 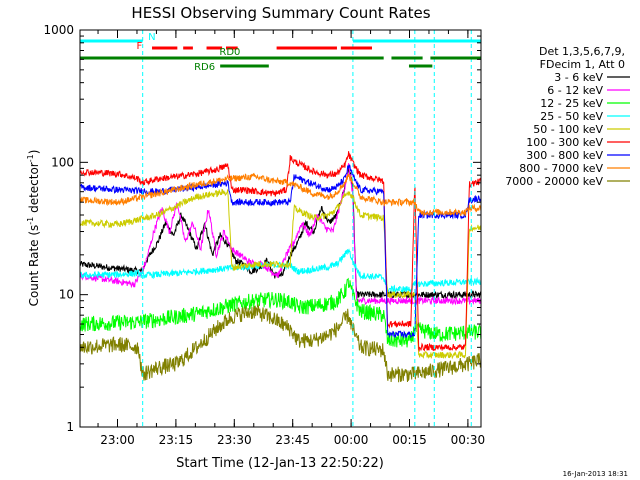 What do you see at coordinates (30, 221) in the screenshot?
I see `y-label-sup1: -1` at bounding box center [30, 221].